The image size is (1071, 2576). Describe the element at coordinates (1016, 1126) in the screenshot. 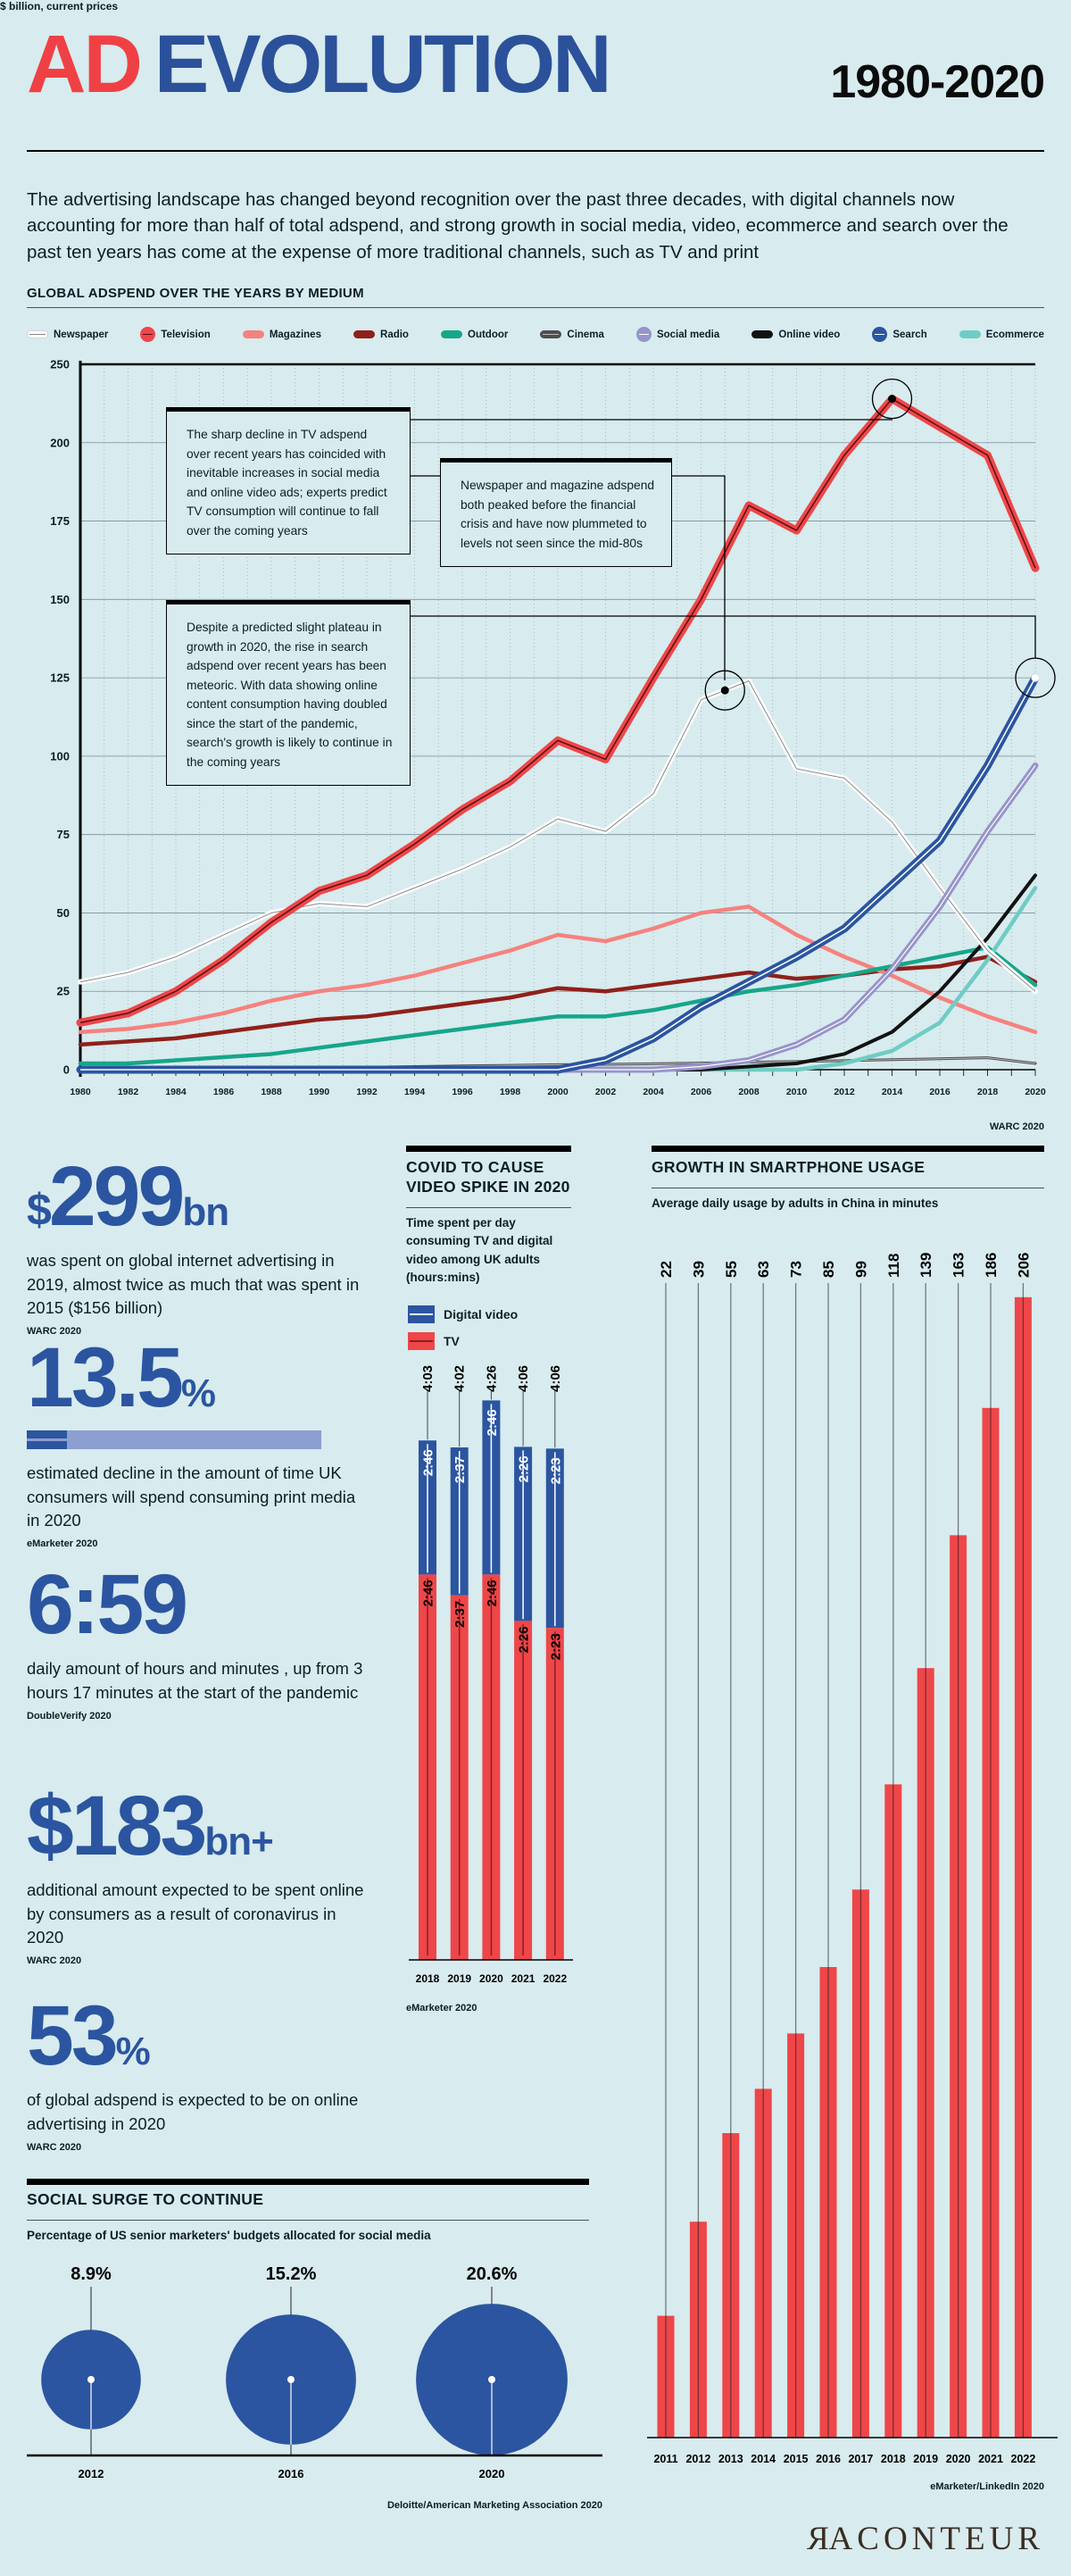

I see `adspend-source: WARC 2020` at that location.